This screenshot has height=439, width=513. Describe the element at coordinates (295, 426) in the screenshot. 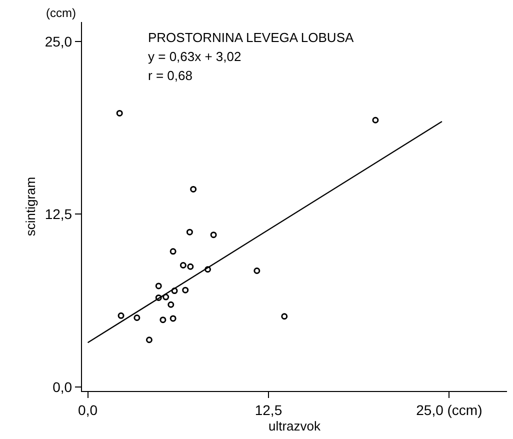

I see `x-axis-title: ultrazvok` at that location.